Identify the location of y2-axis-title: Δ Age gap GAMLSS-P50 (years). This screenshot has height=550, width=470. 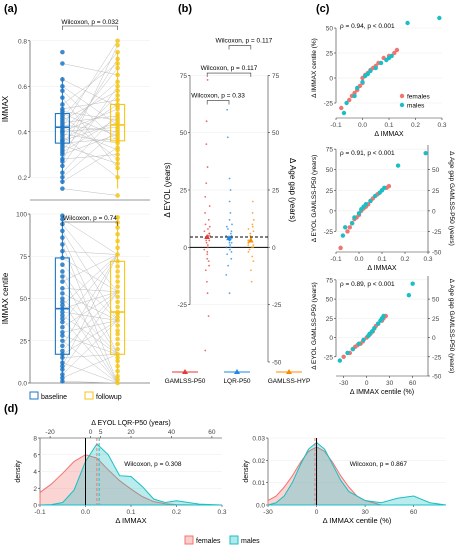
(451, 326).